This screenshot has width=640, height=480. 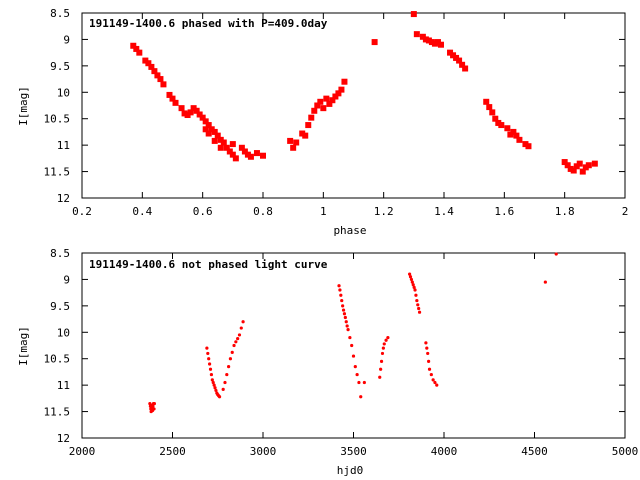 What do you see at coordinates (349, 230) in the screenshot?
I see `x-axis-label: phase` at bounding box center [349, 230].